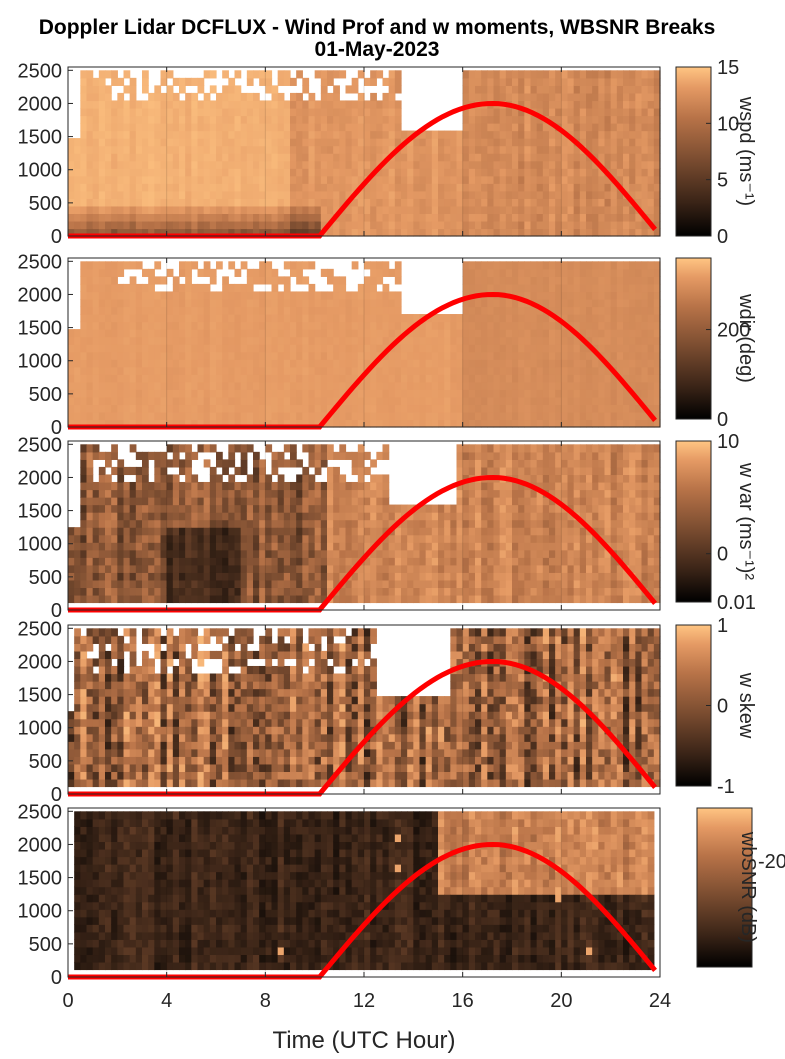 This screenshot has width=785, height=1059. I want to click on heatmap-cells, so click(364, 153).